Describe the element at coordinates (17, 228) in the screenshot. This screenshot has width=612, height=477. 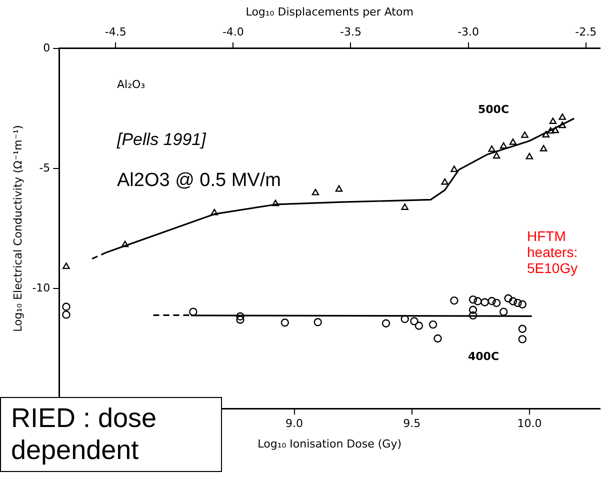
I see `y-axis-title: Log₁₀ Electrical Conductivity (Ω⁻¹m⁻¹)` at that location.